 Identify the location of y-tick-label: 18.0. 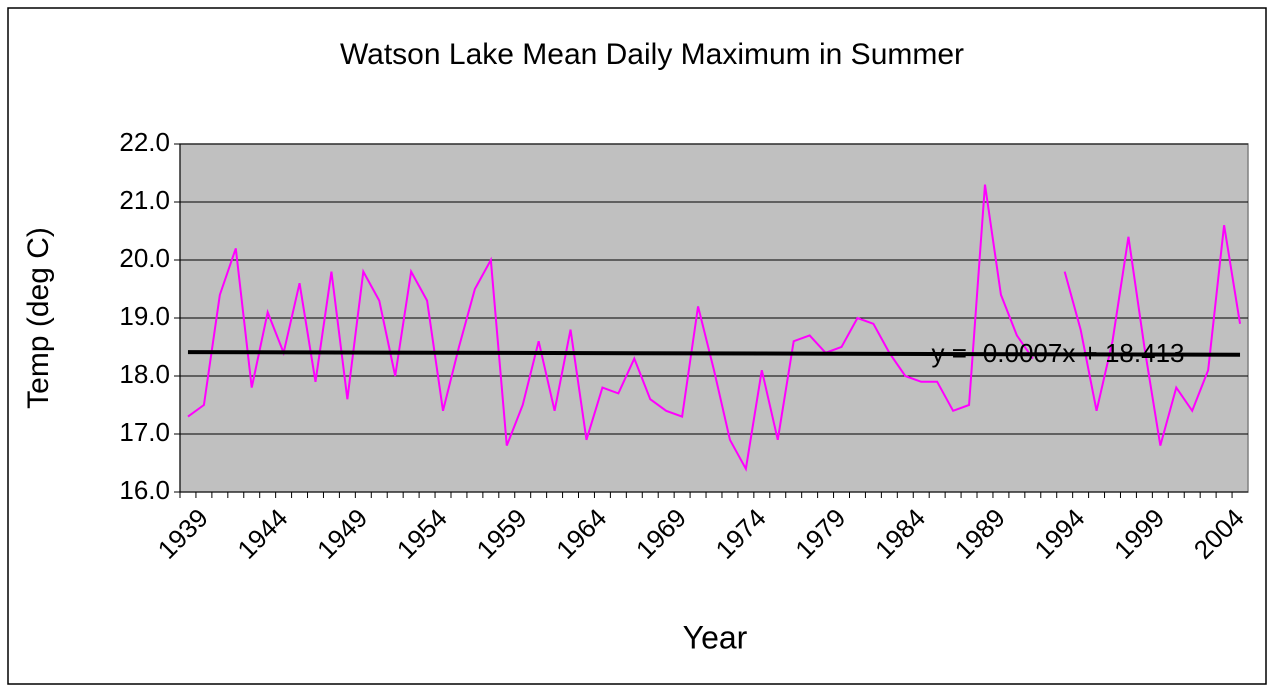
(144, 374).